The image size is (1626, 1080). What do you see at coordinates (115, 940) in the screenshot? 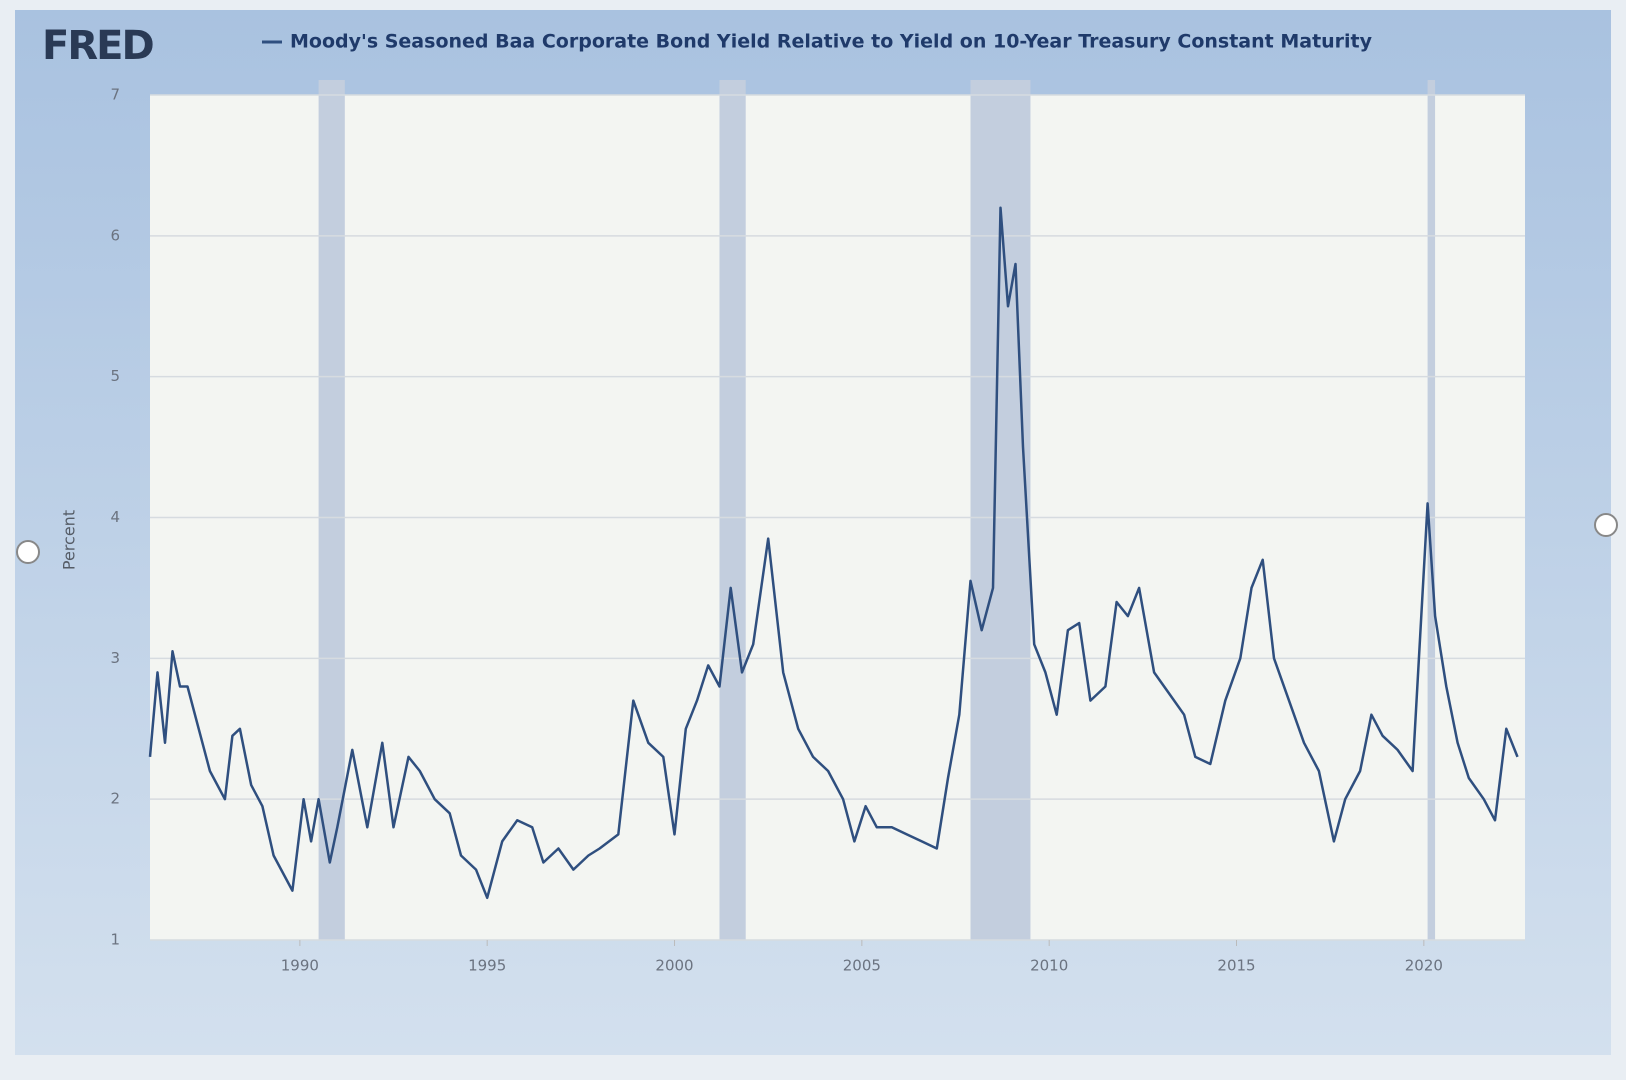
I see `y-tick-label: 1` at bounding box center [115, 940].